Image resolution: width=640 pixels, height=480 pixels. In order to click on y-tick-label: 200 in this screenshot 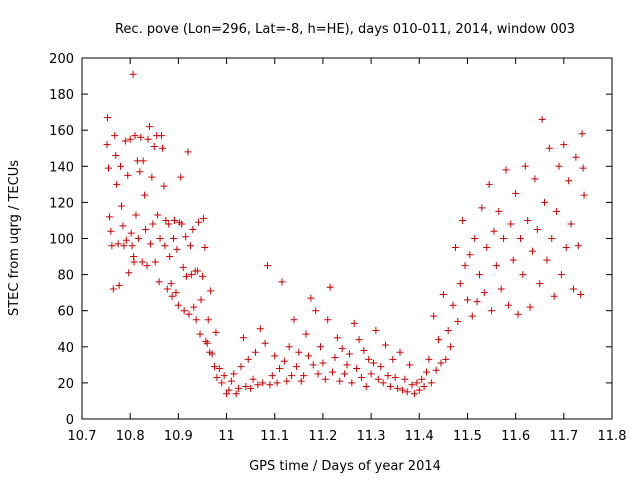, I will do `click(61, 59)`.